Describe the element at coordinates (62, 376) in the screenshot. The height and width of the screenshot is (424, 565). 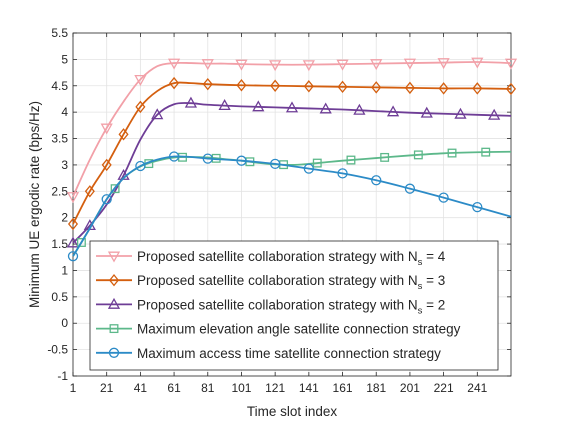
I see `y-tick-label: -1` at that location.